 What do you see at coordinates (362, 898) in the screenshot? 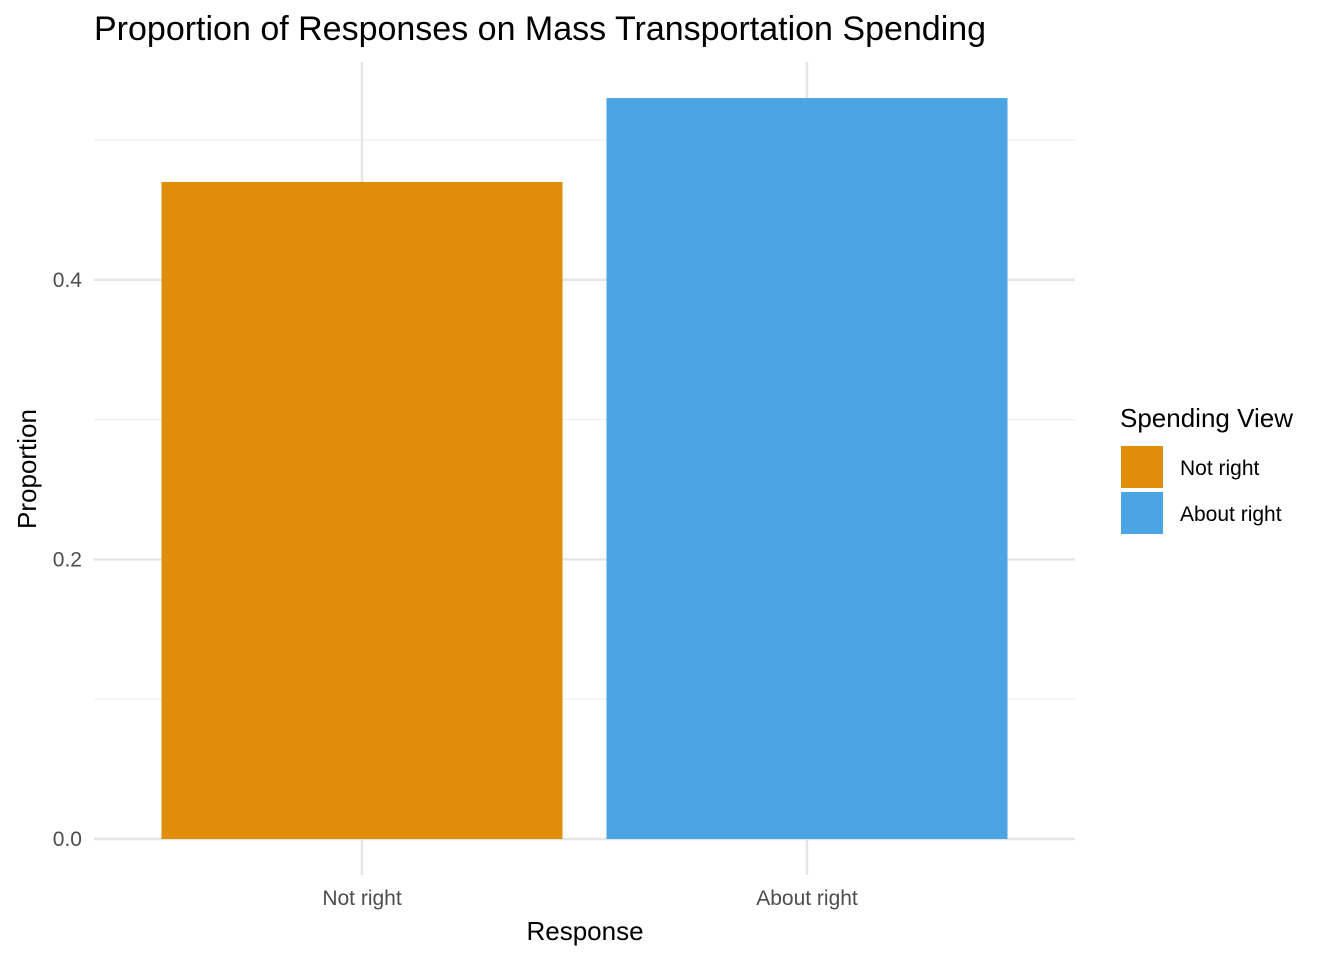
I see `x-tick-label: Not right` at bounding box center [362, 898].